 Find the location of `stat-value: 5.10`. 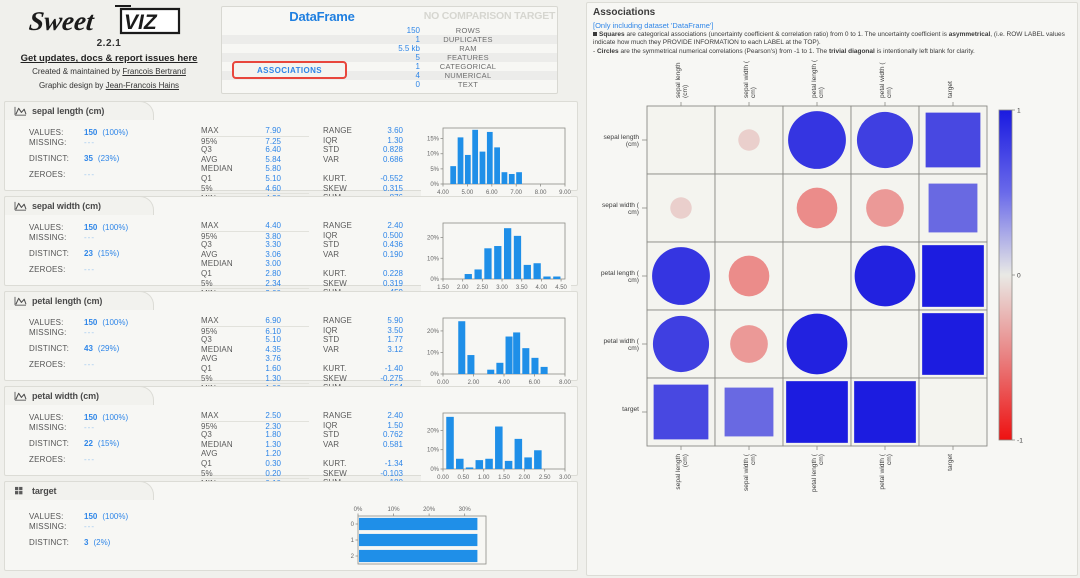

stat-value: 5.10 is located at coordinates (273, 178).